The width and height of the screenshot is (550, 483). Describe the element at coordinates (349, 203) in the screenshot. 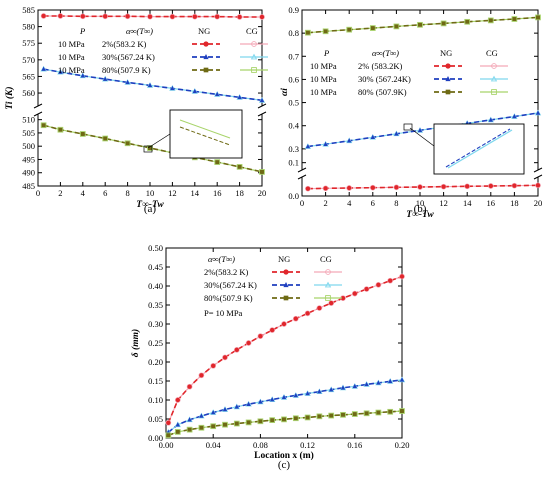

I see `x-tick-label: 4` at that location.